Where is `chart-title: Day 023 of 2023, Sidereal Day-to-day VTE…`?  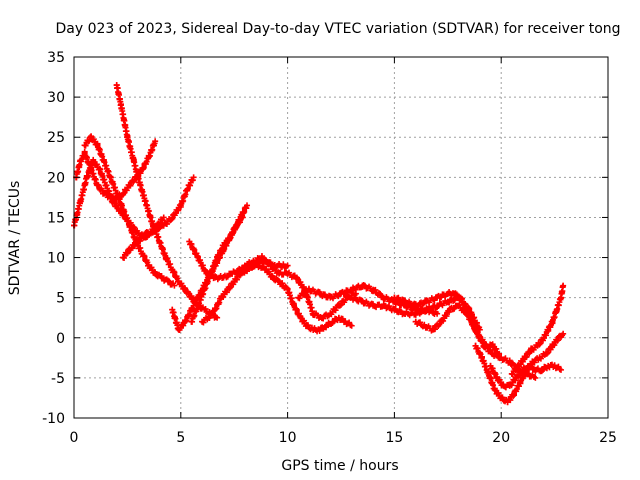
chart-title: Day 023 of 2023, Sidereal Day-to-day VTE… is located at coordinates (337, 29).